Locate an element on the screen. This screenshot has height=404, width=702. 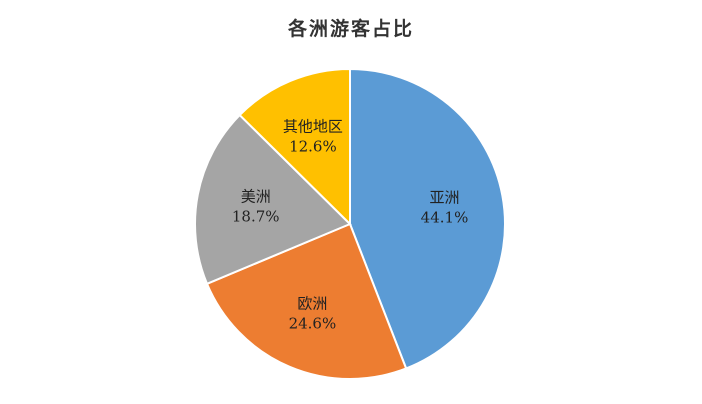
pie-slice-other is located at coordinates (294, 147).